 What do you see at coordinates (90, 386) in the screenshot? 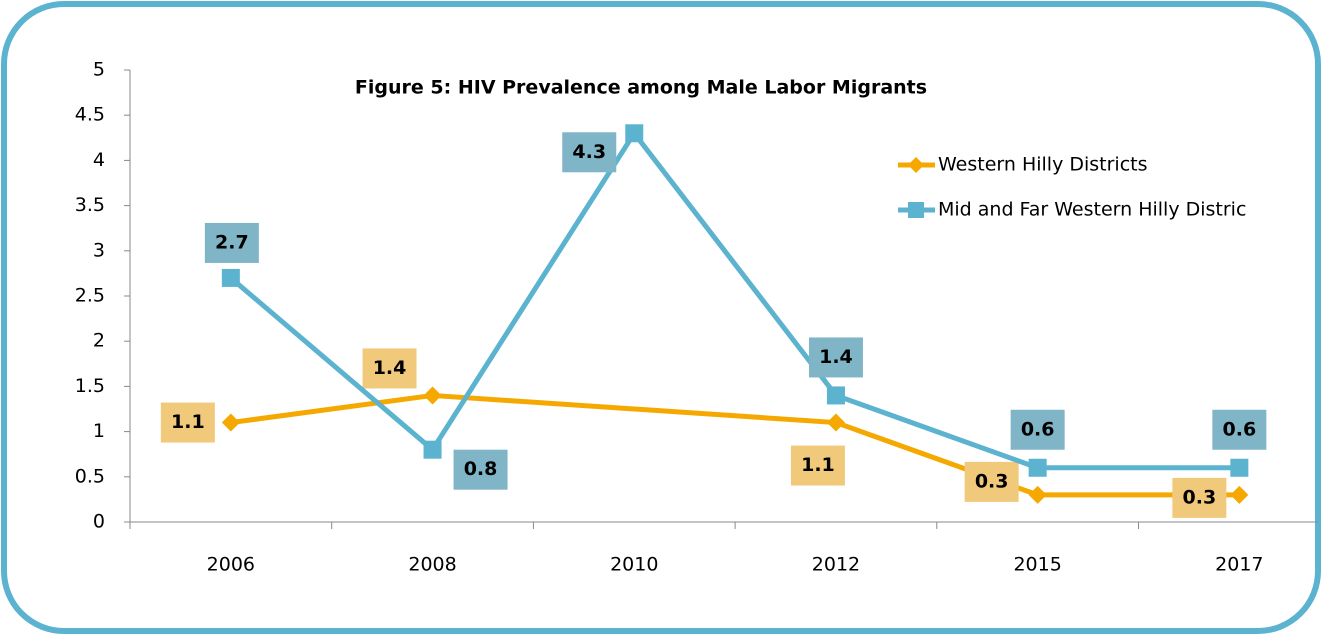
I see `y-tick-label: 1.5` at bounding box center [90, 386].